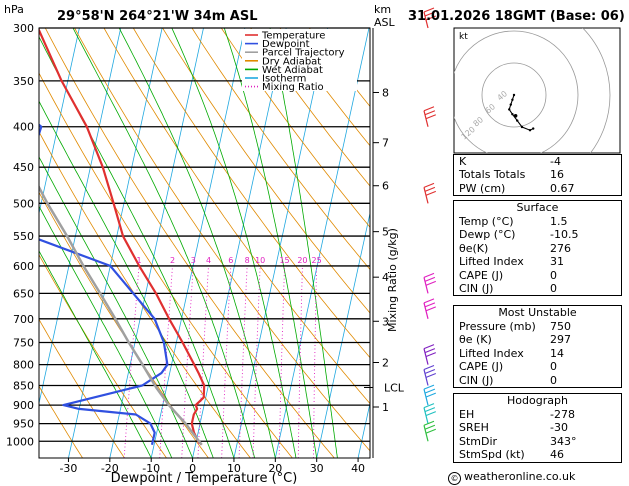 The width and height of the screenshot is (629, 486). What do you see at coordinates (23, 81) in the screenshot?
I see `pressure-tick-label: 350` at bounding box center [23, 81].